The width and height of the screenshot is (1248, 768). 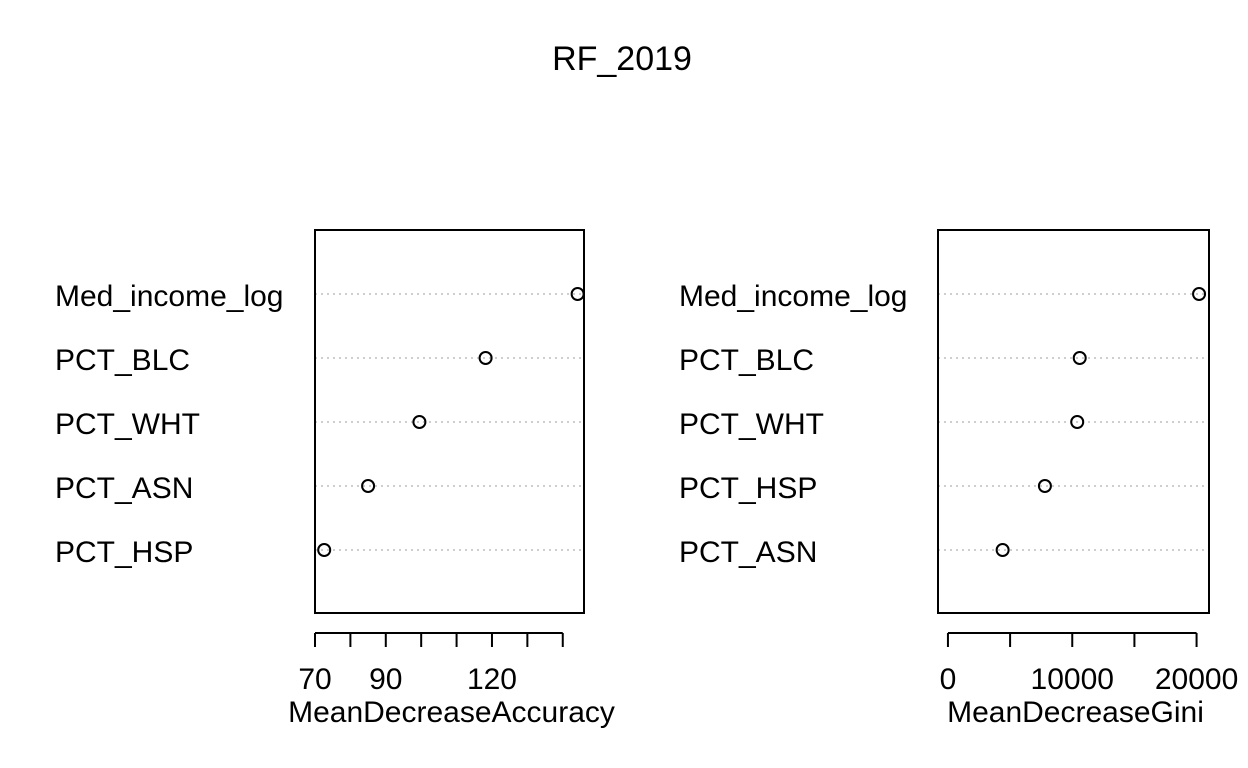 I want to click on gini-category-label: PCT_BLC, so click(x=746, y=360).